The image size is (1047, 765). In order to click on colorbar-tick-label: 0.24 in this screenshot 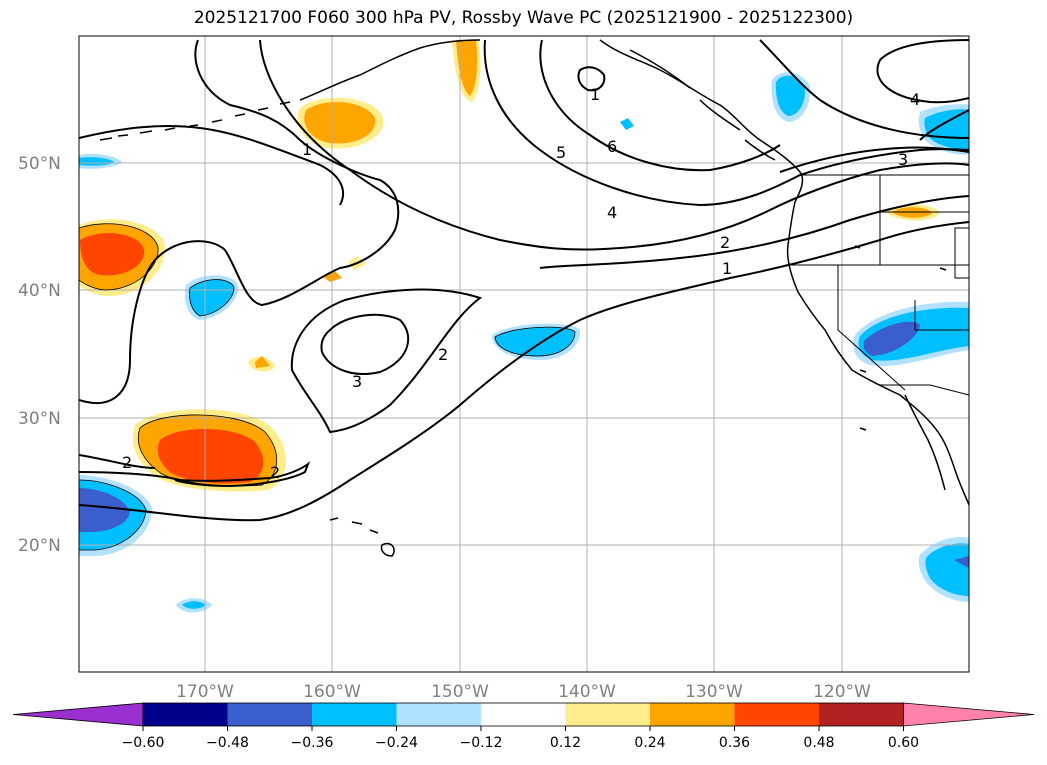, I will do `click(649, 743)`.